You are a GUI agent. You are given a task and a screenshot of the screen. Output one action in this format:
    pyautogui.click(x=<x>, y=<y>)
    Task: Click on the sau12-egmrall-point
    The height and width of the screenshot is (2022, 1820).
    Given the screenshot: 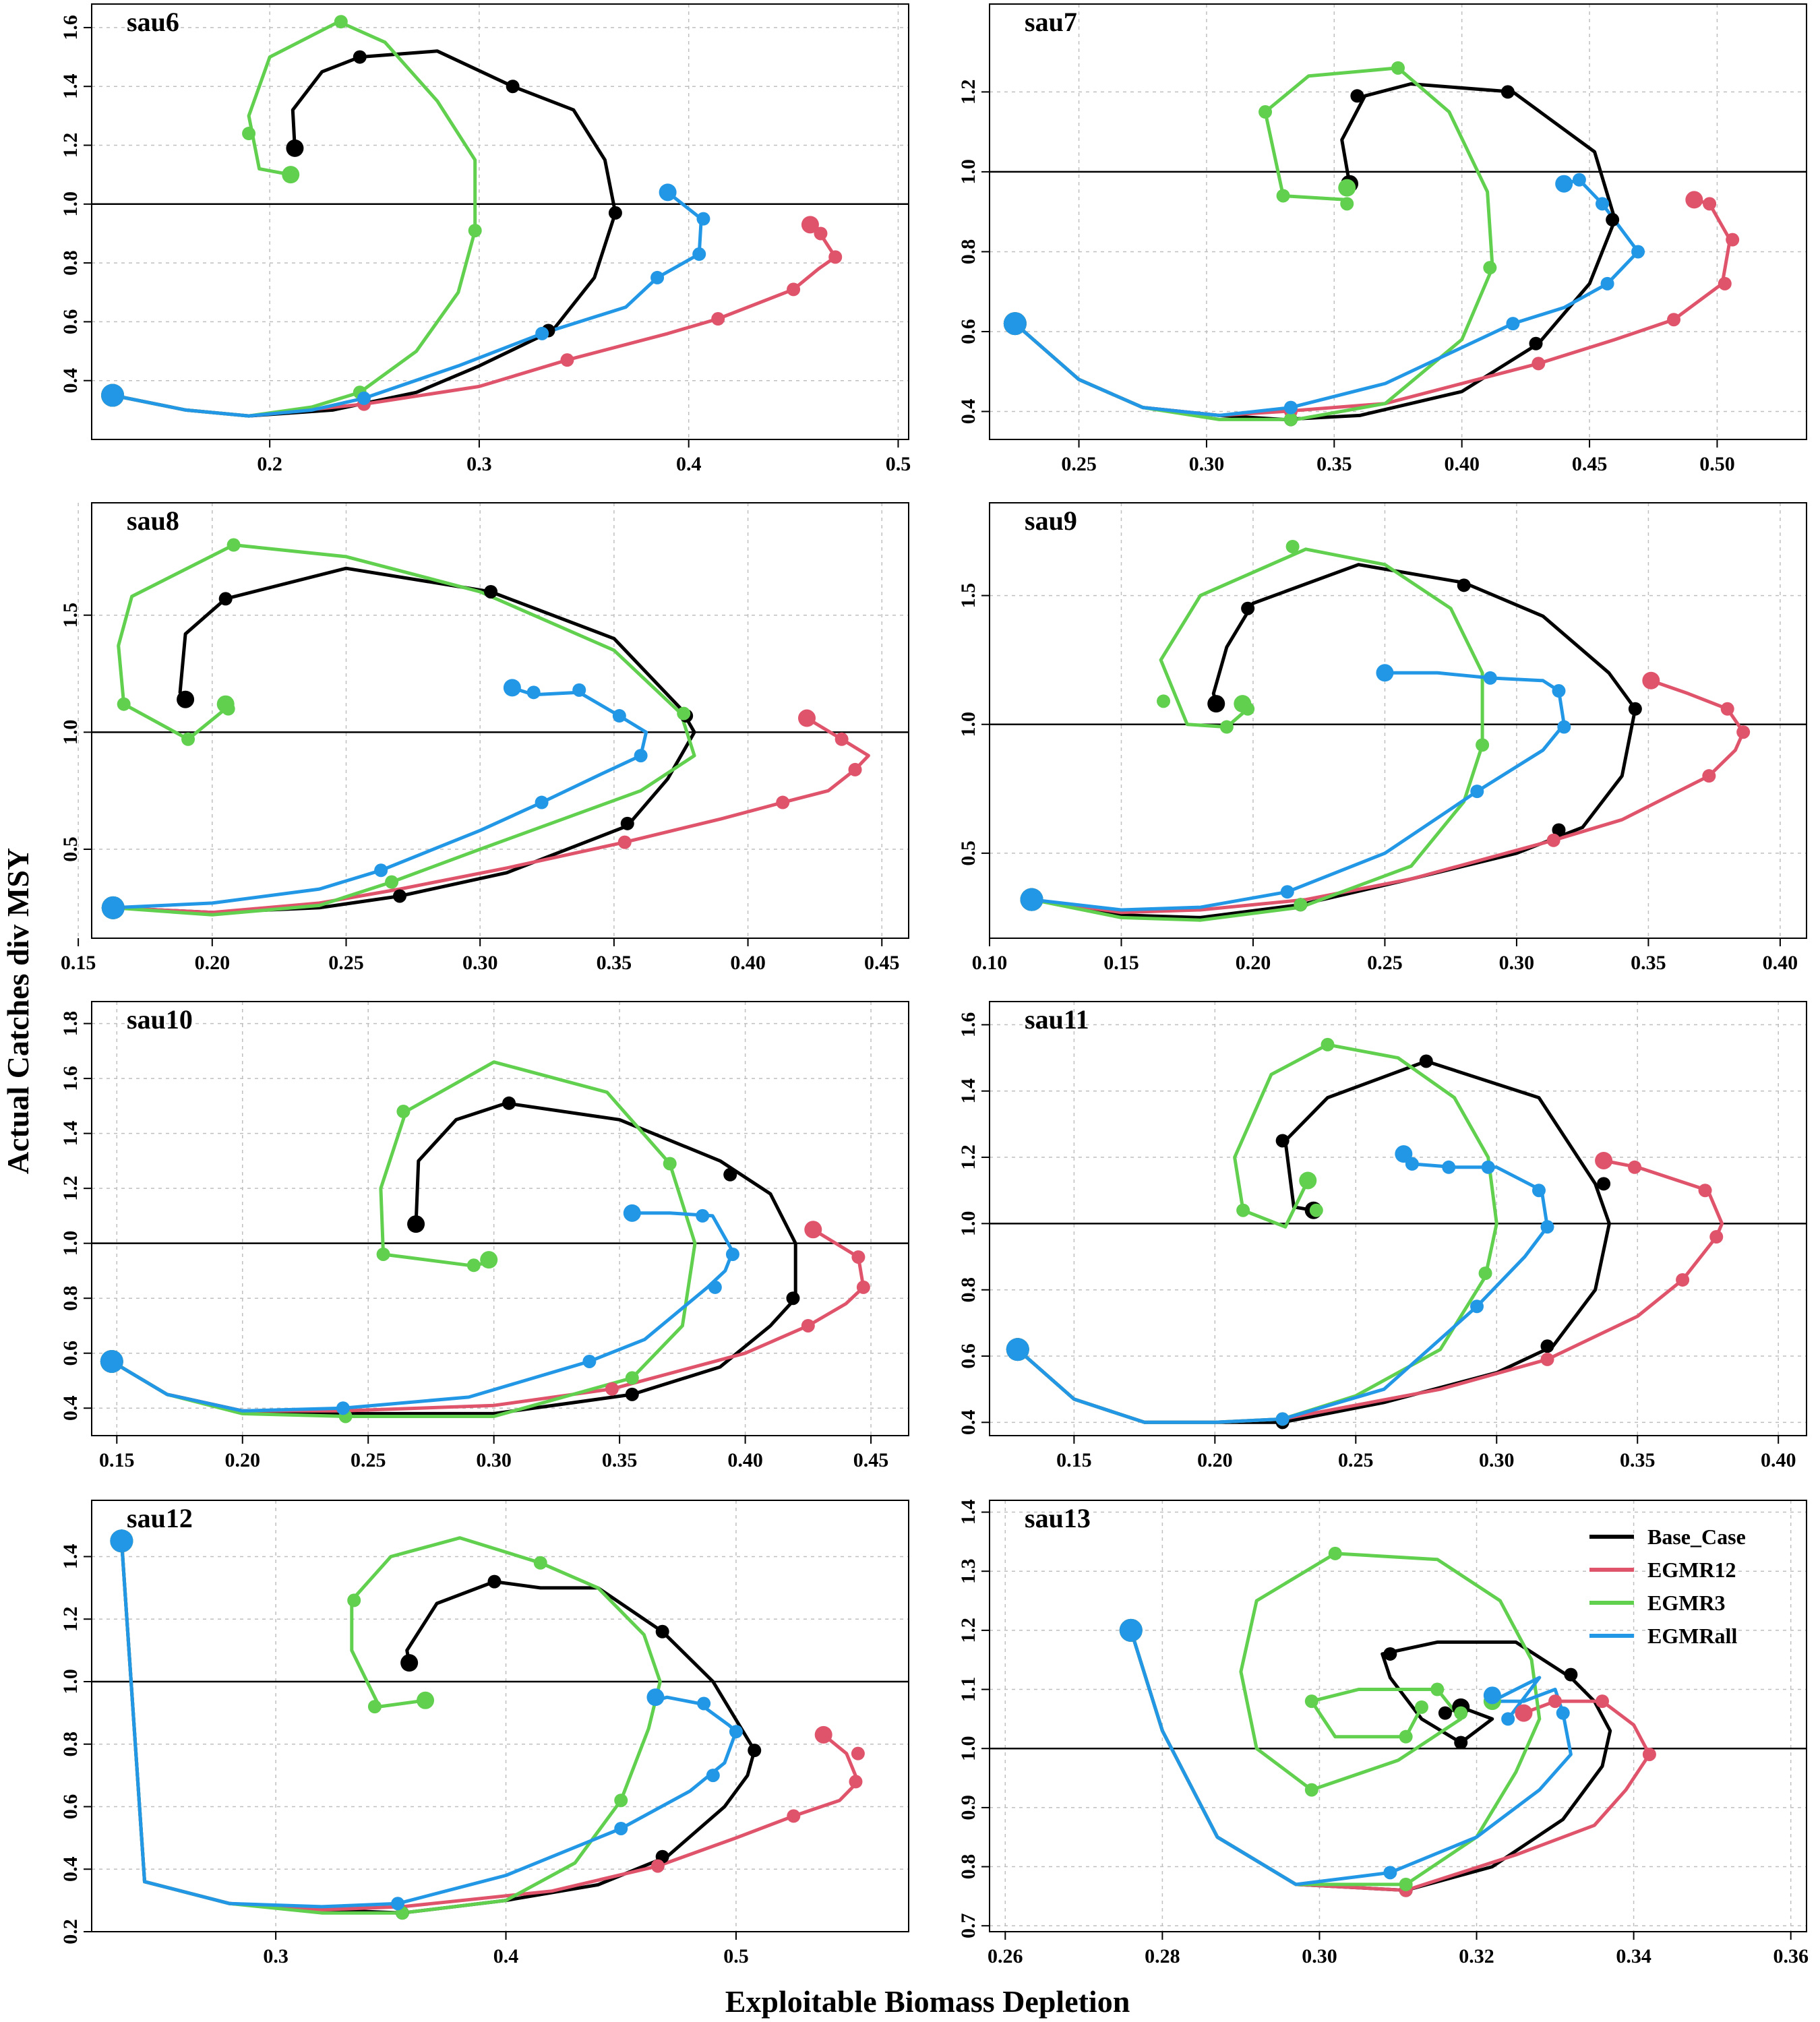 What is the action you would take?
    pyautogui.click(x=713, y=1776)
    